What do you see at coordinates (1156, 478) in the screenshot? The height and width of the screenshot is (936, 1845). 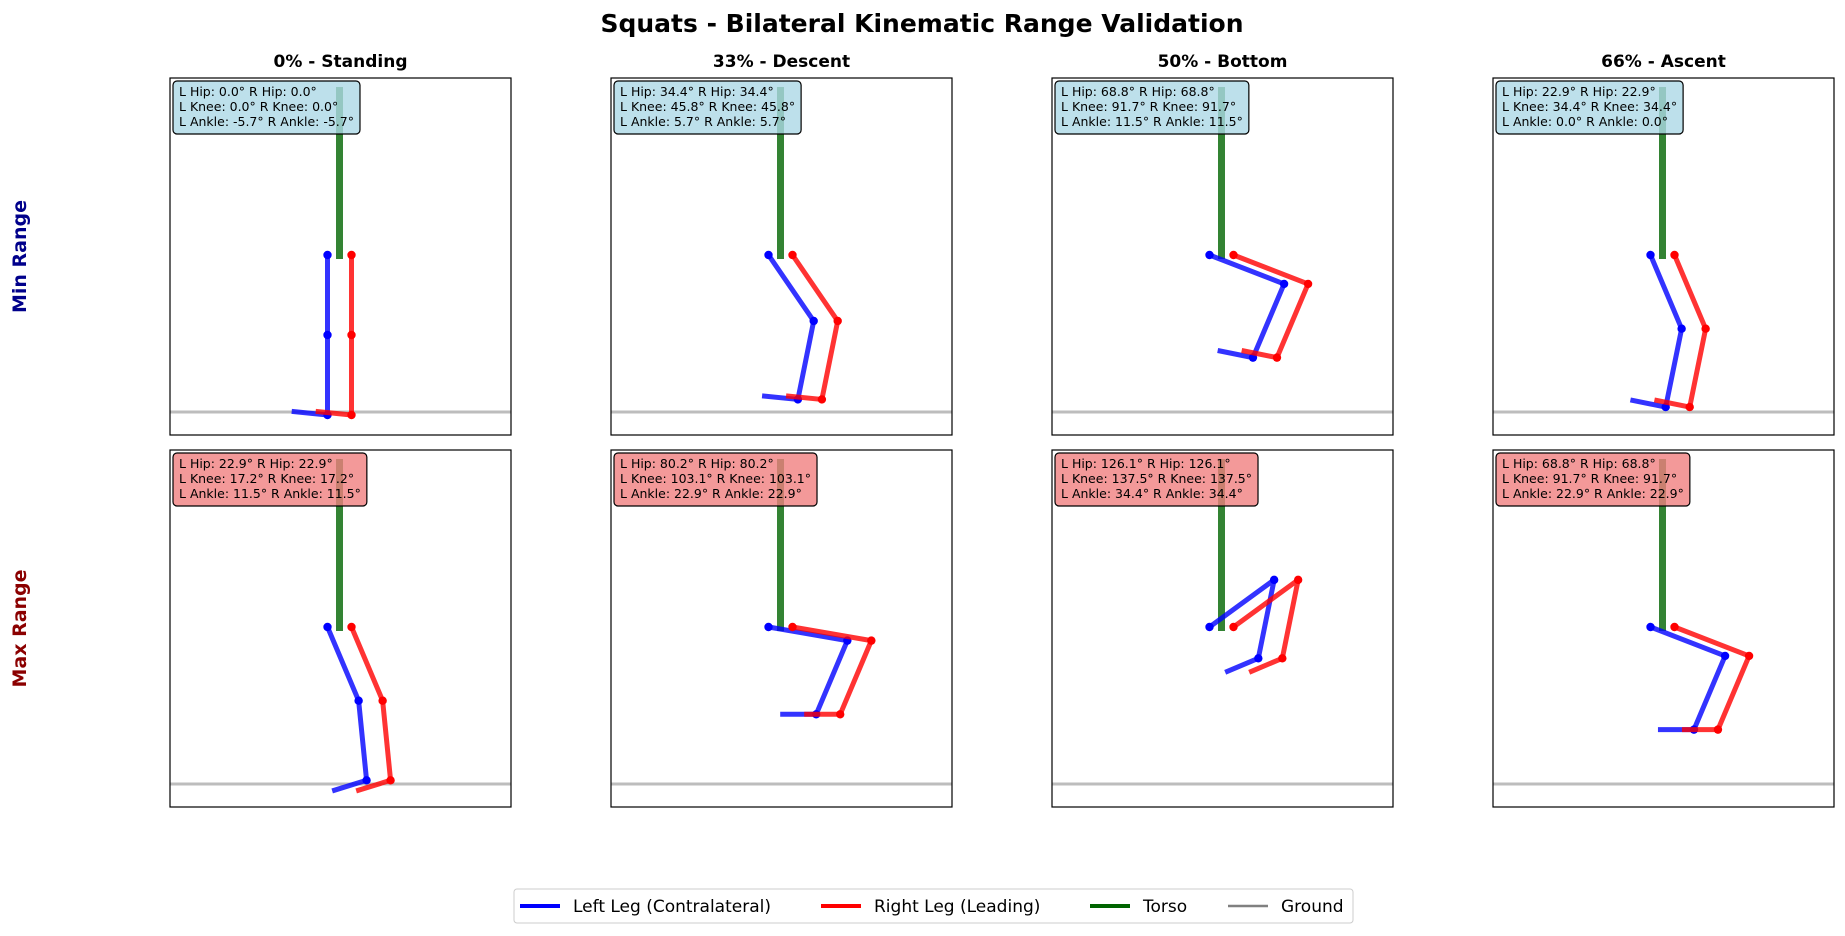 I see `annotation-line: L Knee: 137.5° R Knee: 137.5°` at bounding box center [1156, 478].